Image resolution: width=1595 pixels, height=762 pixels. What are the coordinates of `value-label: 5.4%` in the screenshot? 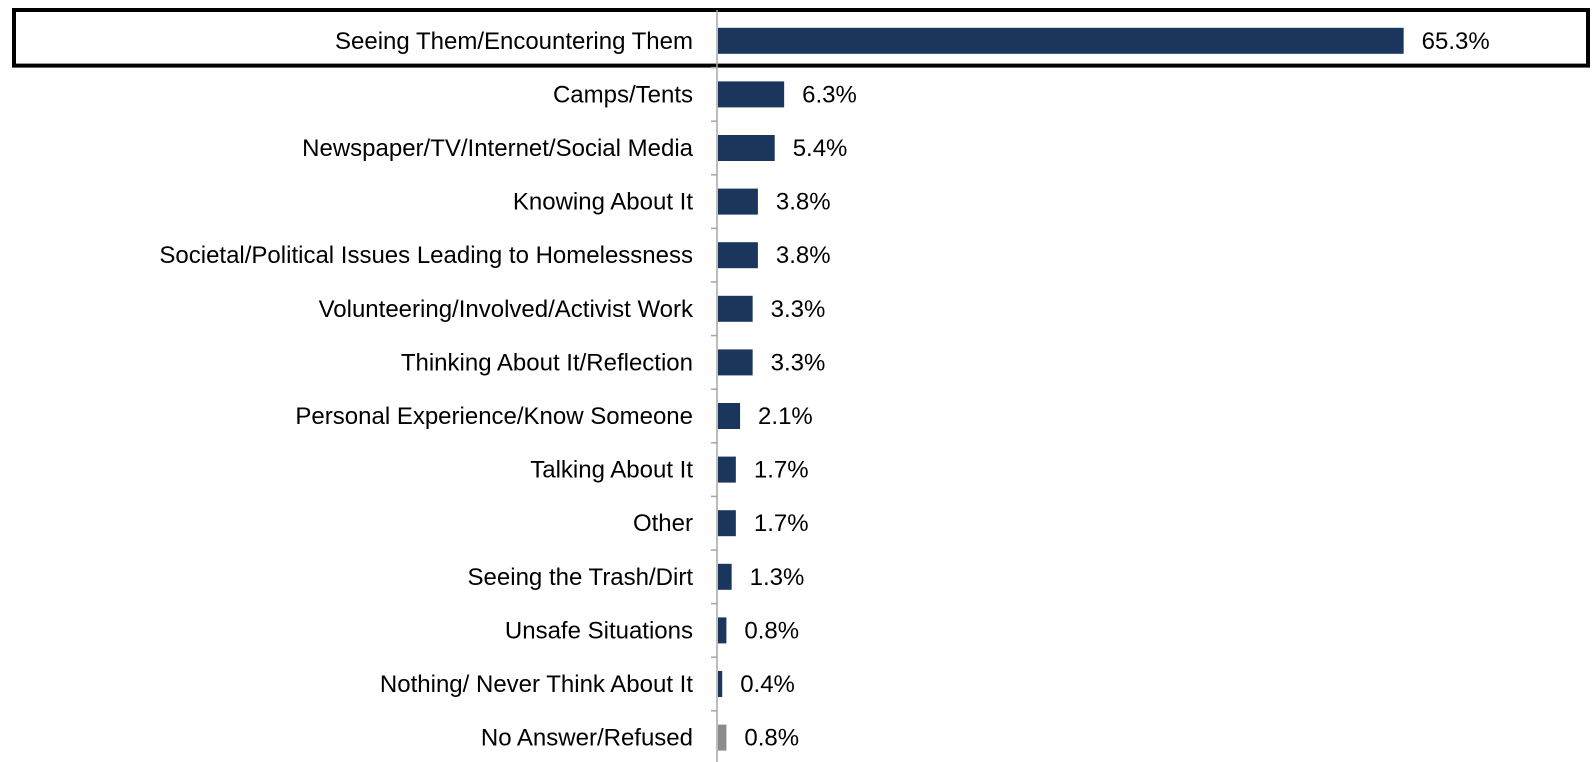 It's located at (820, 148).